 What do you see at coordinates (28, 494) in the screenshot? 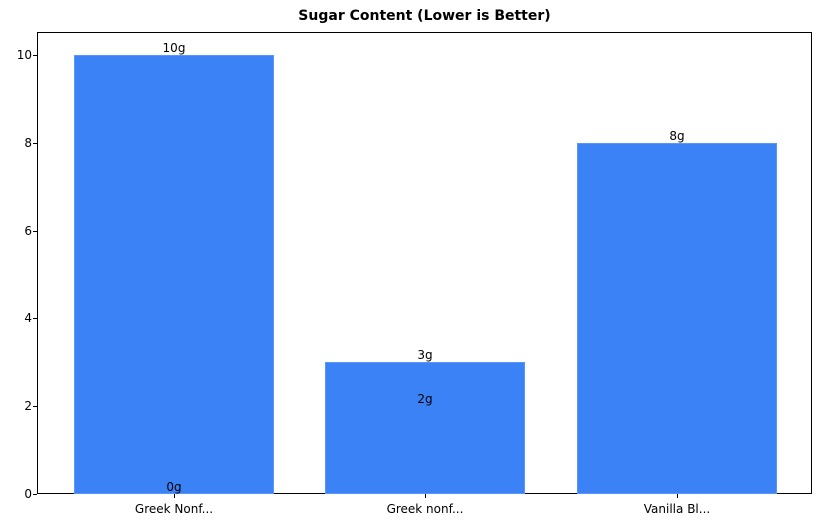
I see `y-tick-label: 0` at bounding box center [28, 494].